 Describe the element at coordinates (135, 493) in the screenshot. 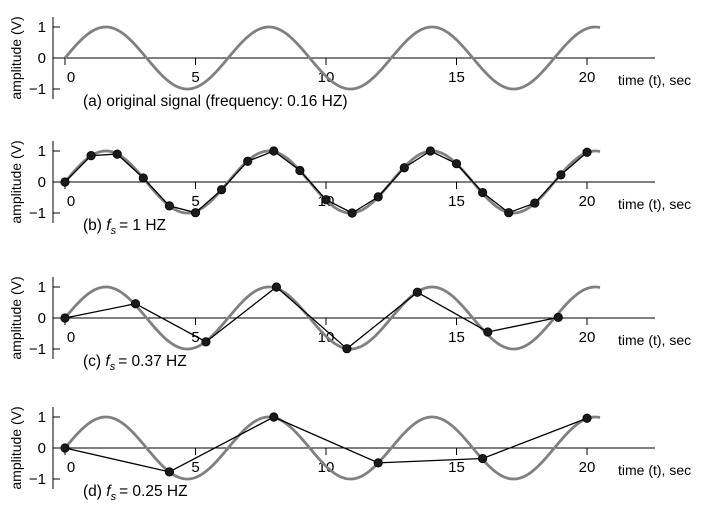

I see `panel-caption: (d) fs = 0.25 HZ` at that location.